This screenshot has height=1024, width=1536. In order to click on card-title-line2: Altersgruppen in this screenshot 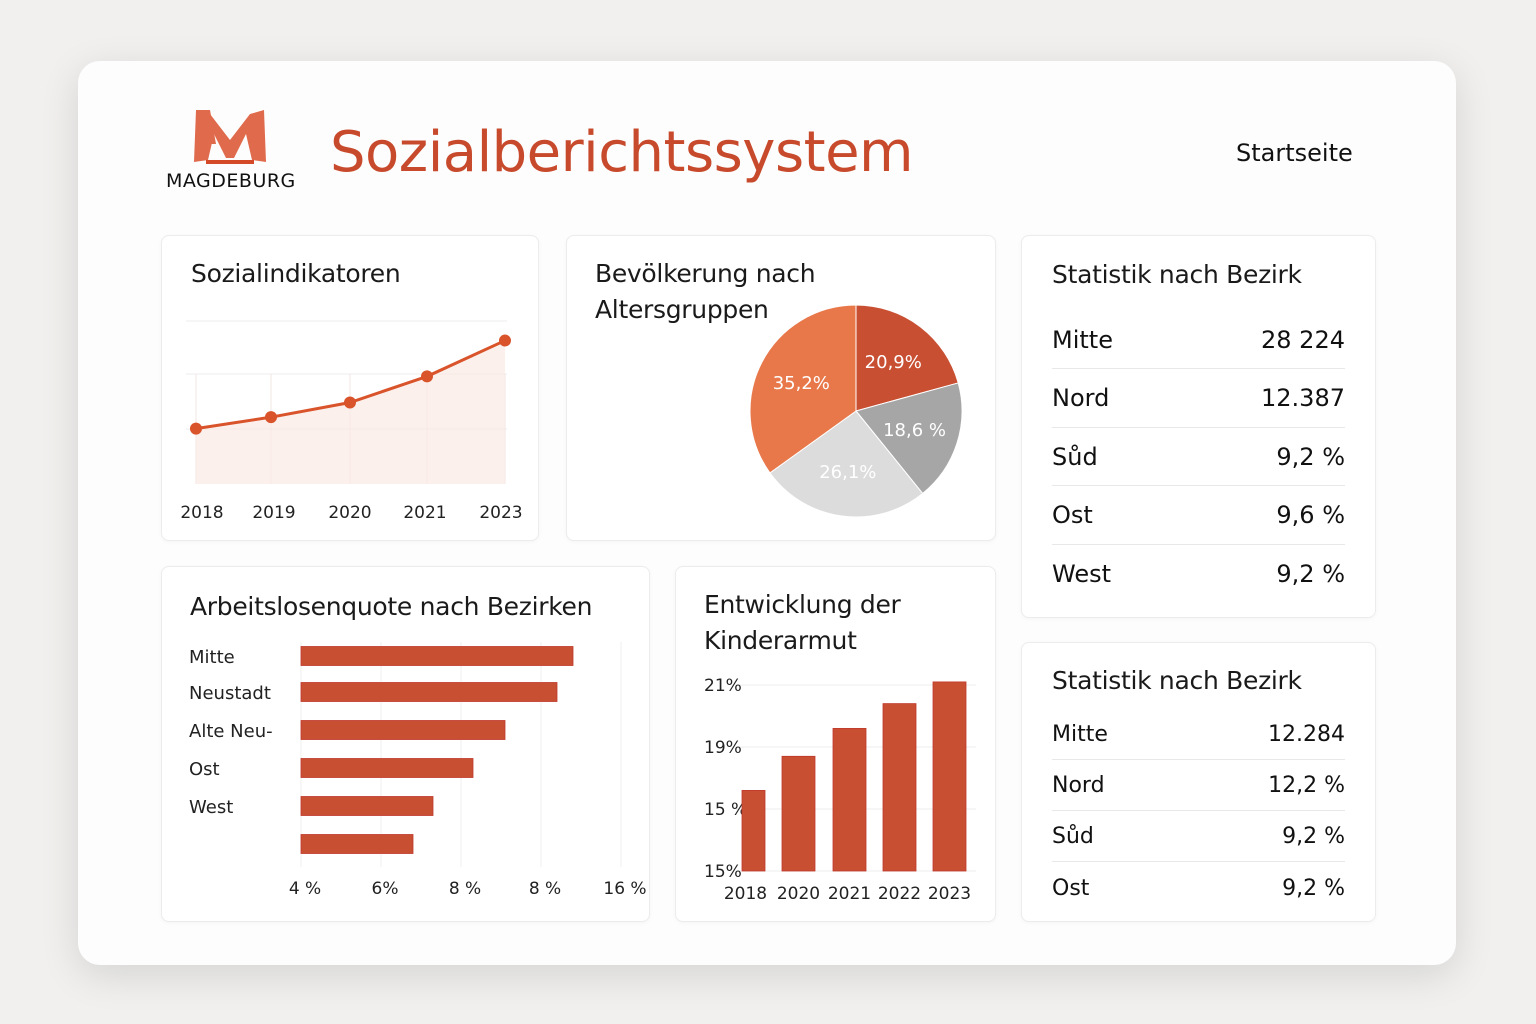, I will do `click(682, 309)`.